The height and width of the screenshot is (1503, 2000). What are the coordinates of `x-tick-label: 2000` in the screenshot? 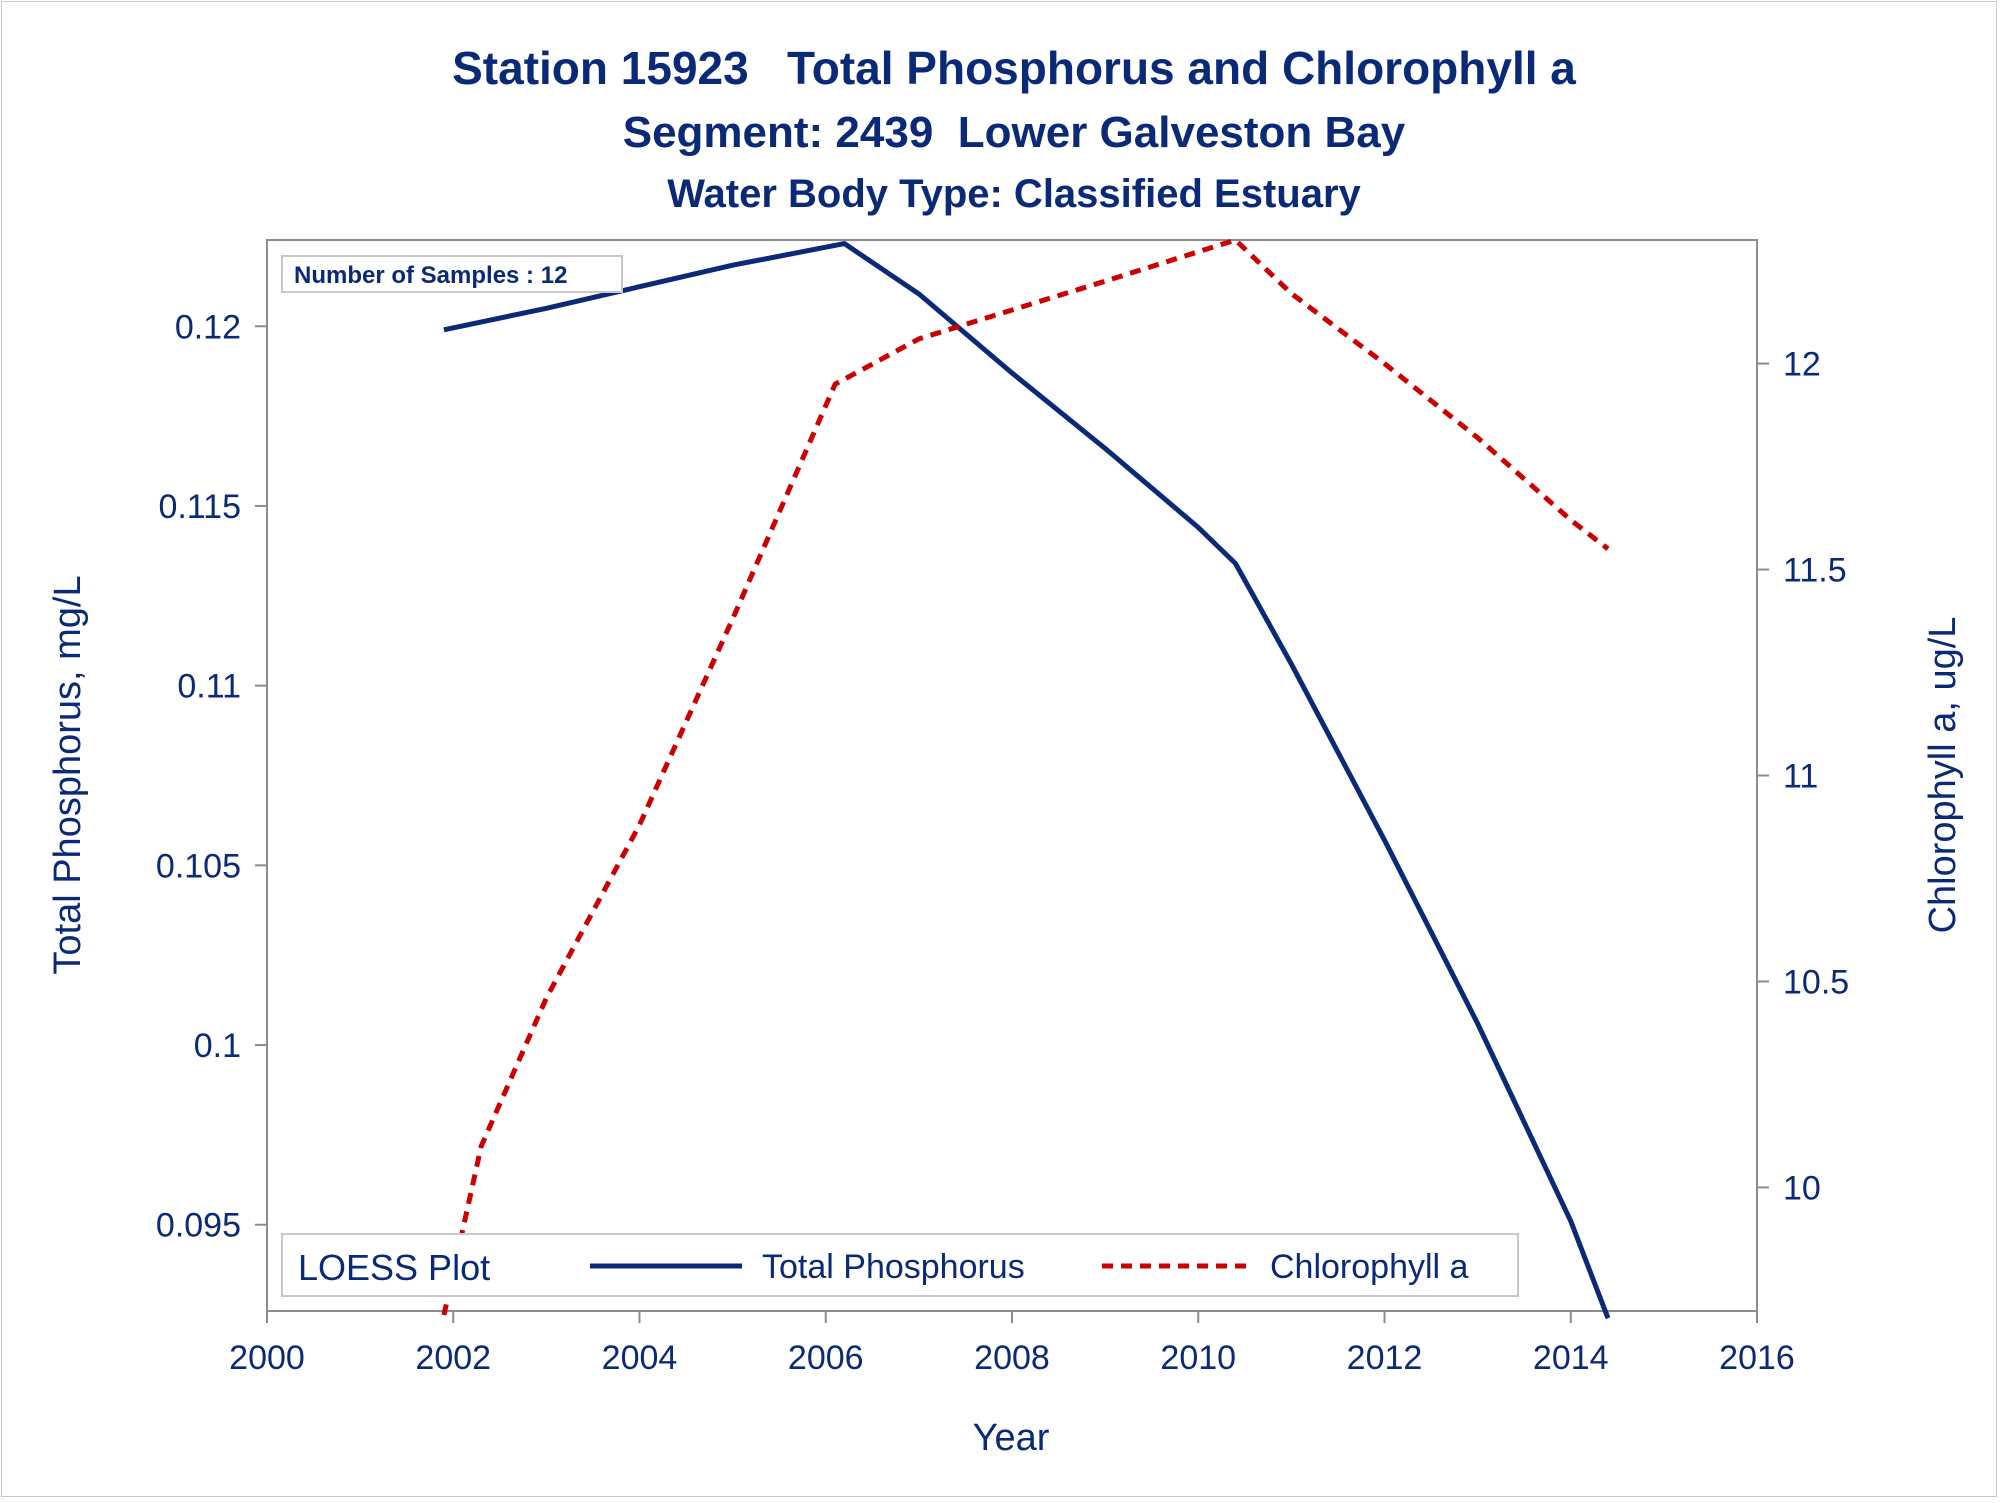 It's located at (267, 1358).